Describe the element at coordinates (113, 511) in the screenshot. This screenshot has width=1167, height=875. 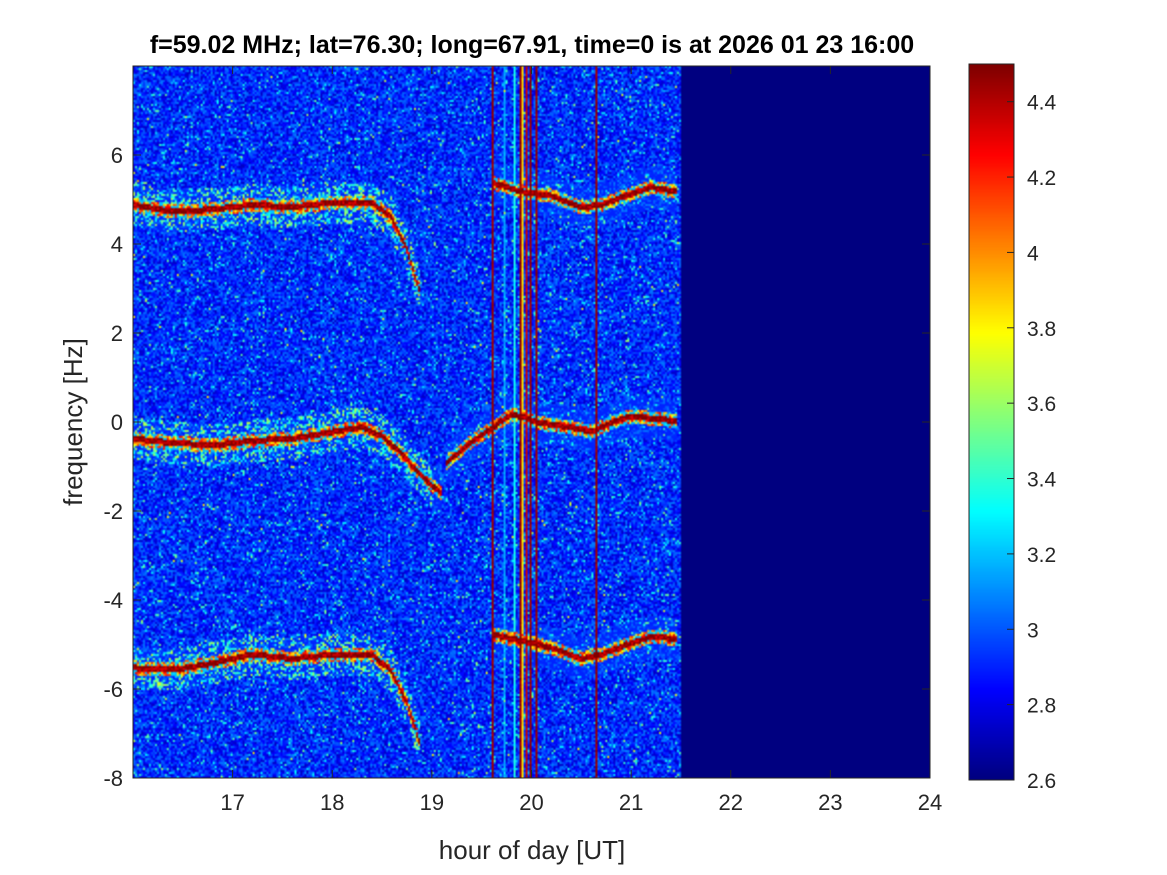
I see `y-tick-label: -2` at that location.